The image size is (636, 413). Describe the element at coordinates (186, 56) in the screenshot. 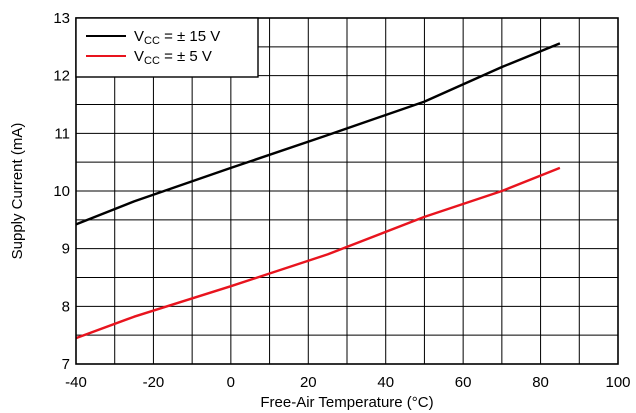

I see `legend-label-vcc-5v-rest: = ± 5 V` at that location.